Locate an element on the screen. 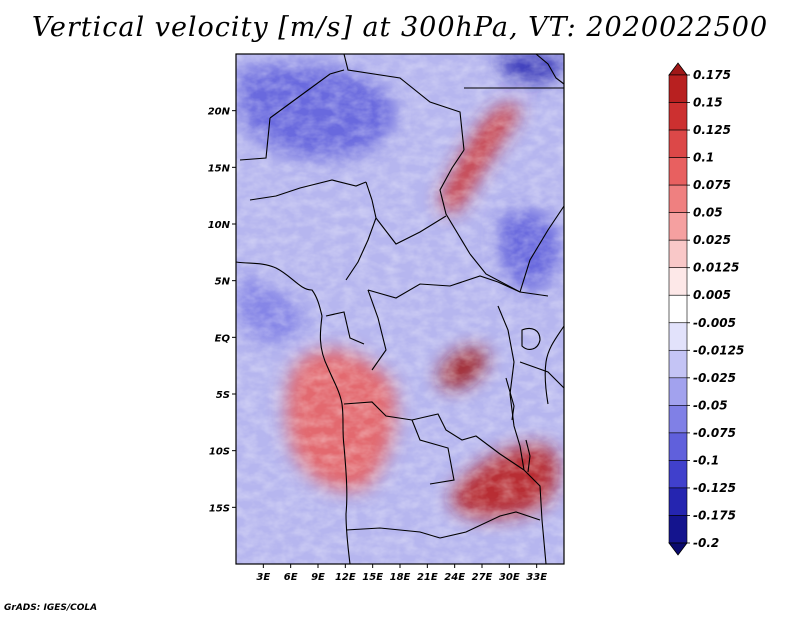 The width and height of the screenshot is (800, 618). x-tick-label: 30E is located at coordinates (509, 577).